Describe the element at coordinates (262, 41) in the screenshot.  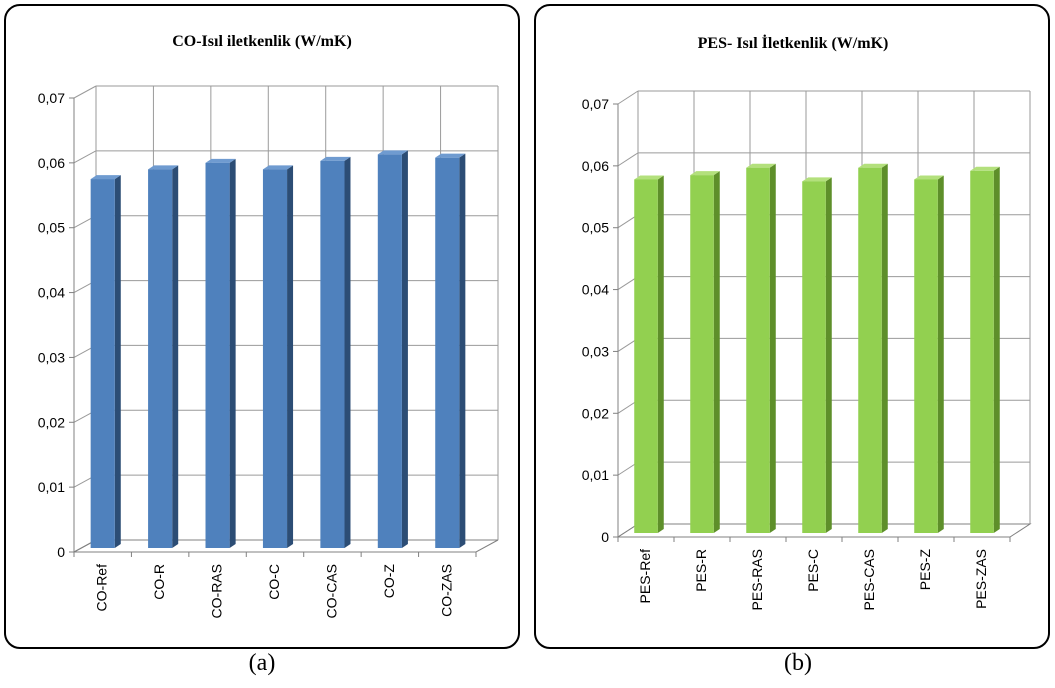
I see `chart-a-title: CO-Isıl iletkenlik (W/mK)` at that location.